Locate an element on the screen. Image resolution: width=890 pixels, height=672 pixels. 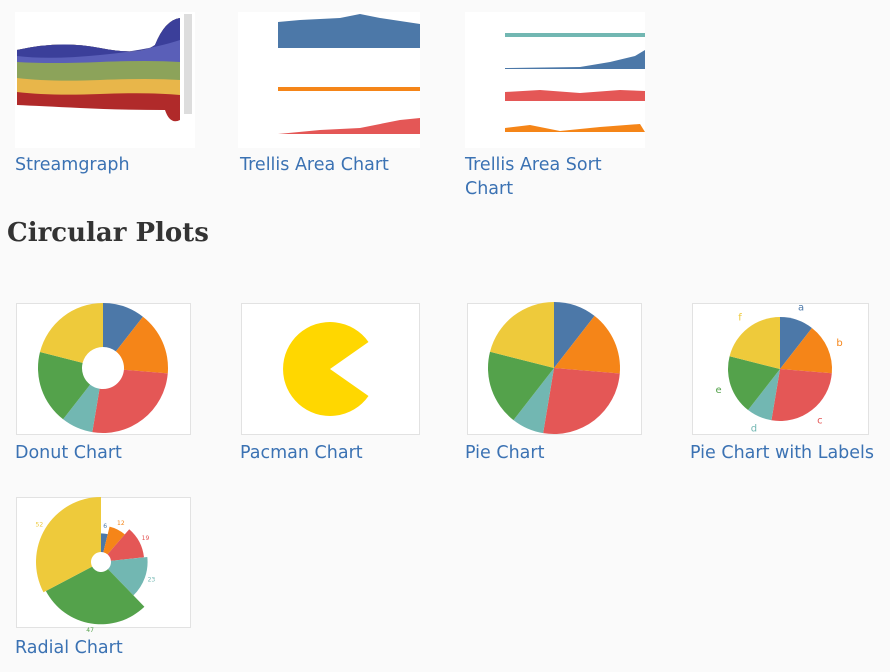
link-title: Pie Chart with Labels is located at coordinates (782, 453).